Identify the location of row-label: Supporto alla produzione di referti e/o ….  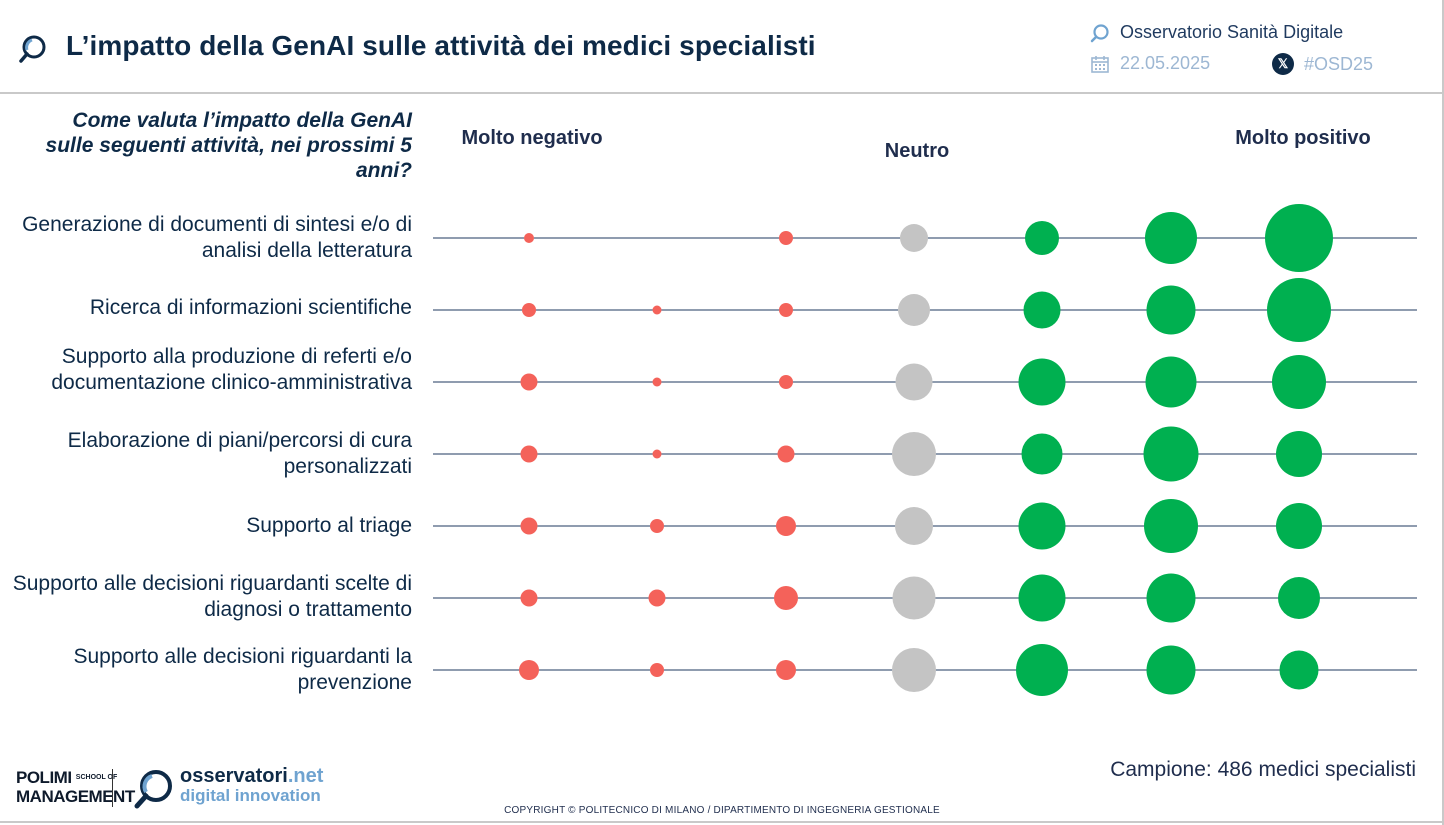
(231, 369).